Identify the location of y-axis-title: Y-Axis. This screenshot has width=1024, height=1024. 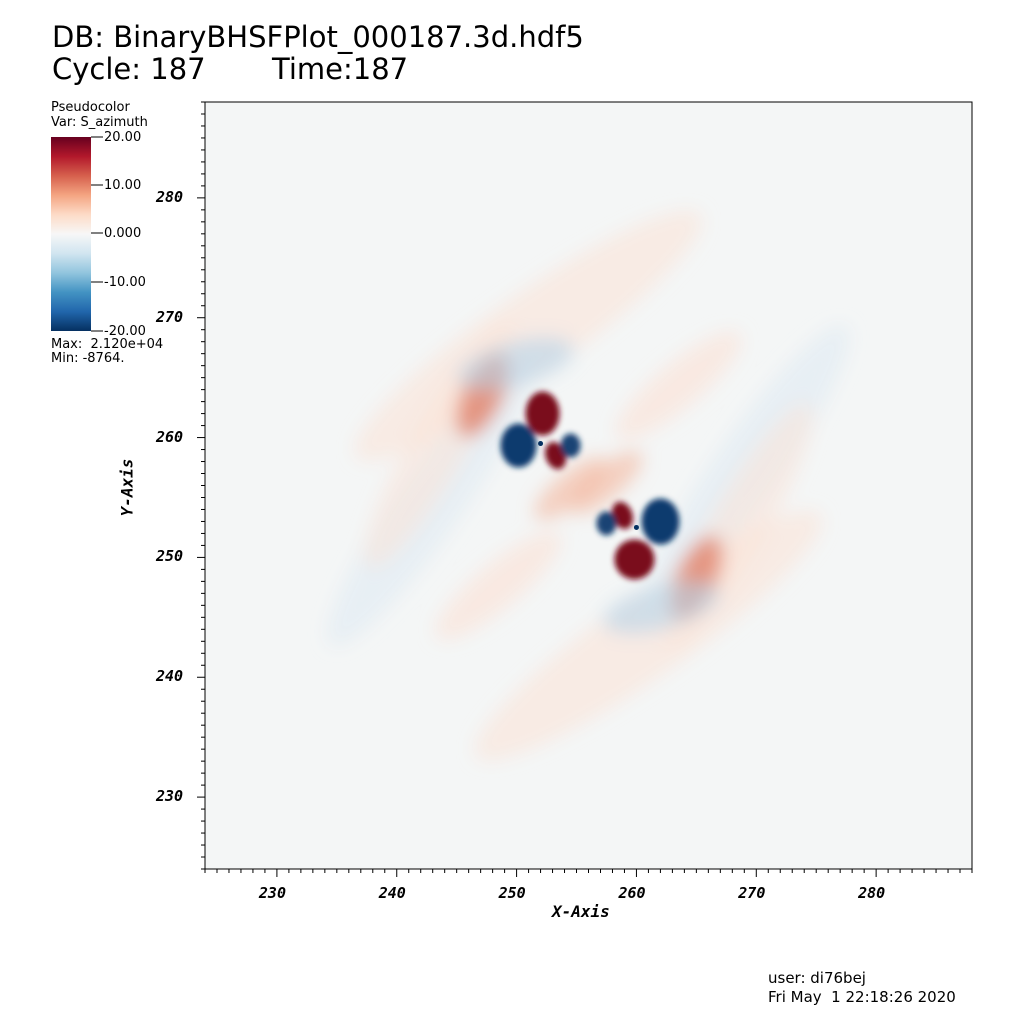
(127, 487).